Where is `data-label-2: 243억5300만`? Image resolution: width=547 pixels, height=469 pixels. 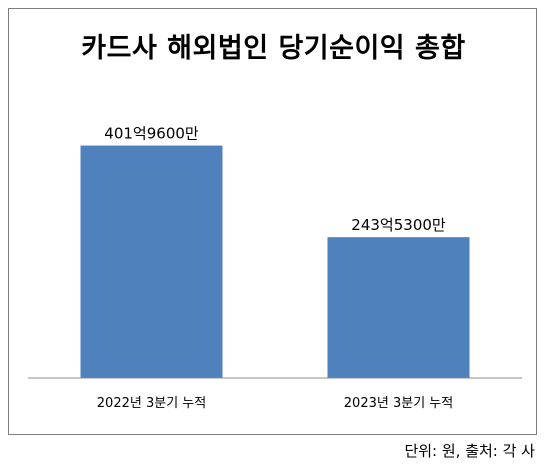
data-label-2: 243억5300만 is located at coordinates (398, 225).